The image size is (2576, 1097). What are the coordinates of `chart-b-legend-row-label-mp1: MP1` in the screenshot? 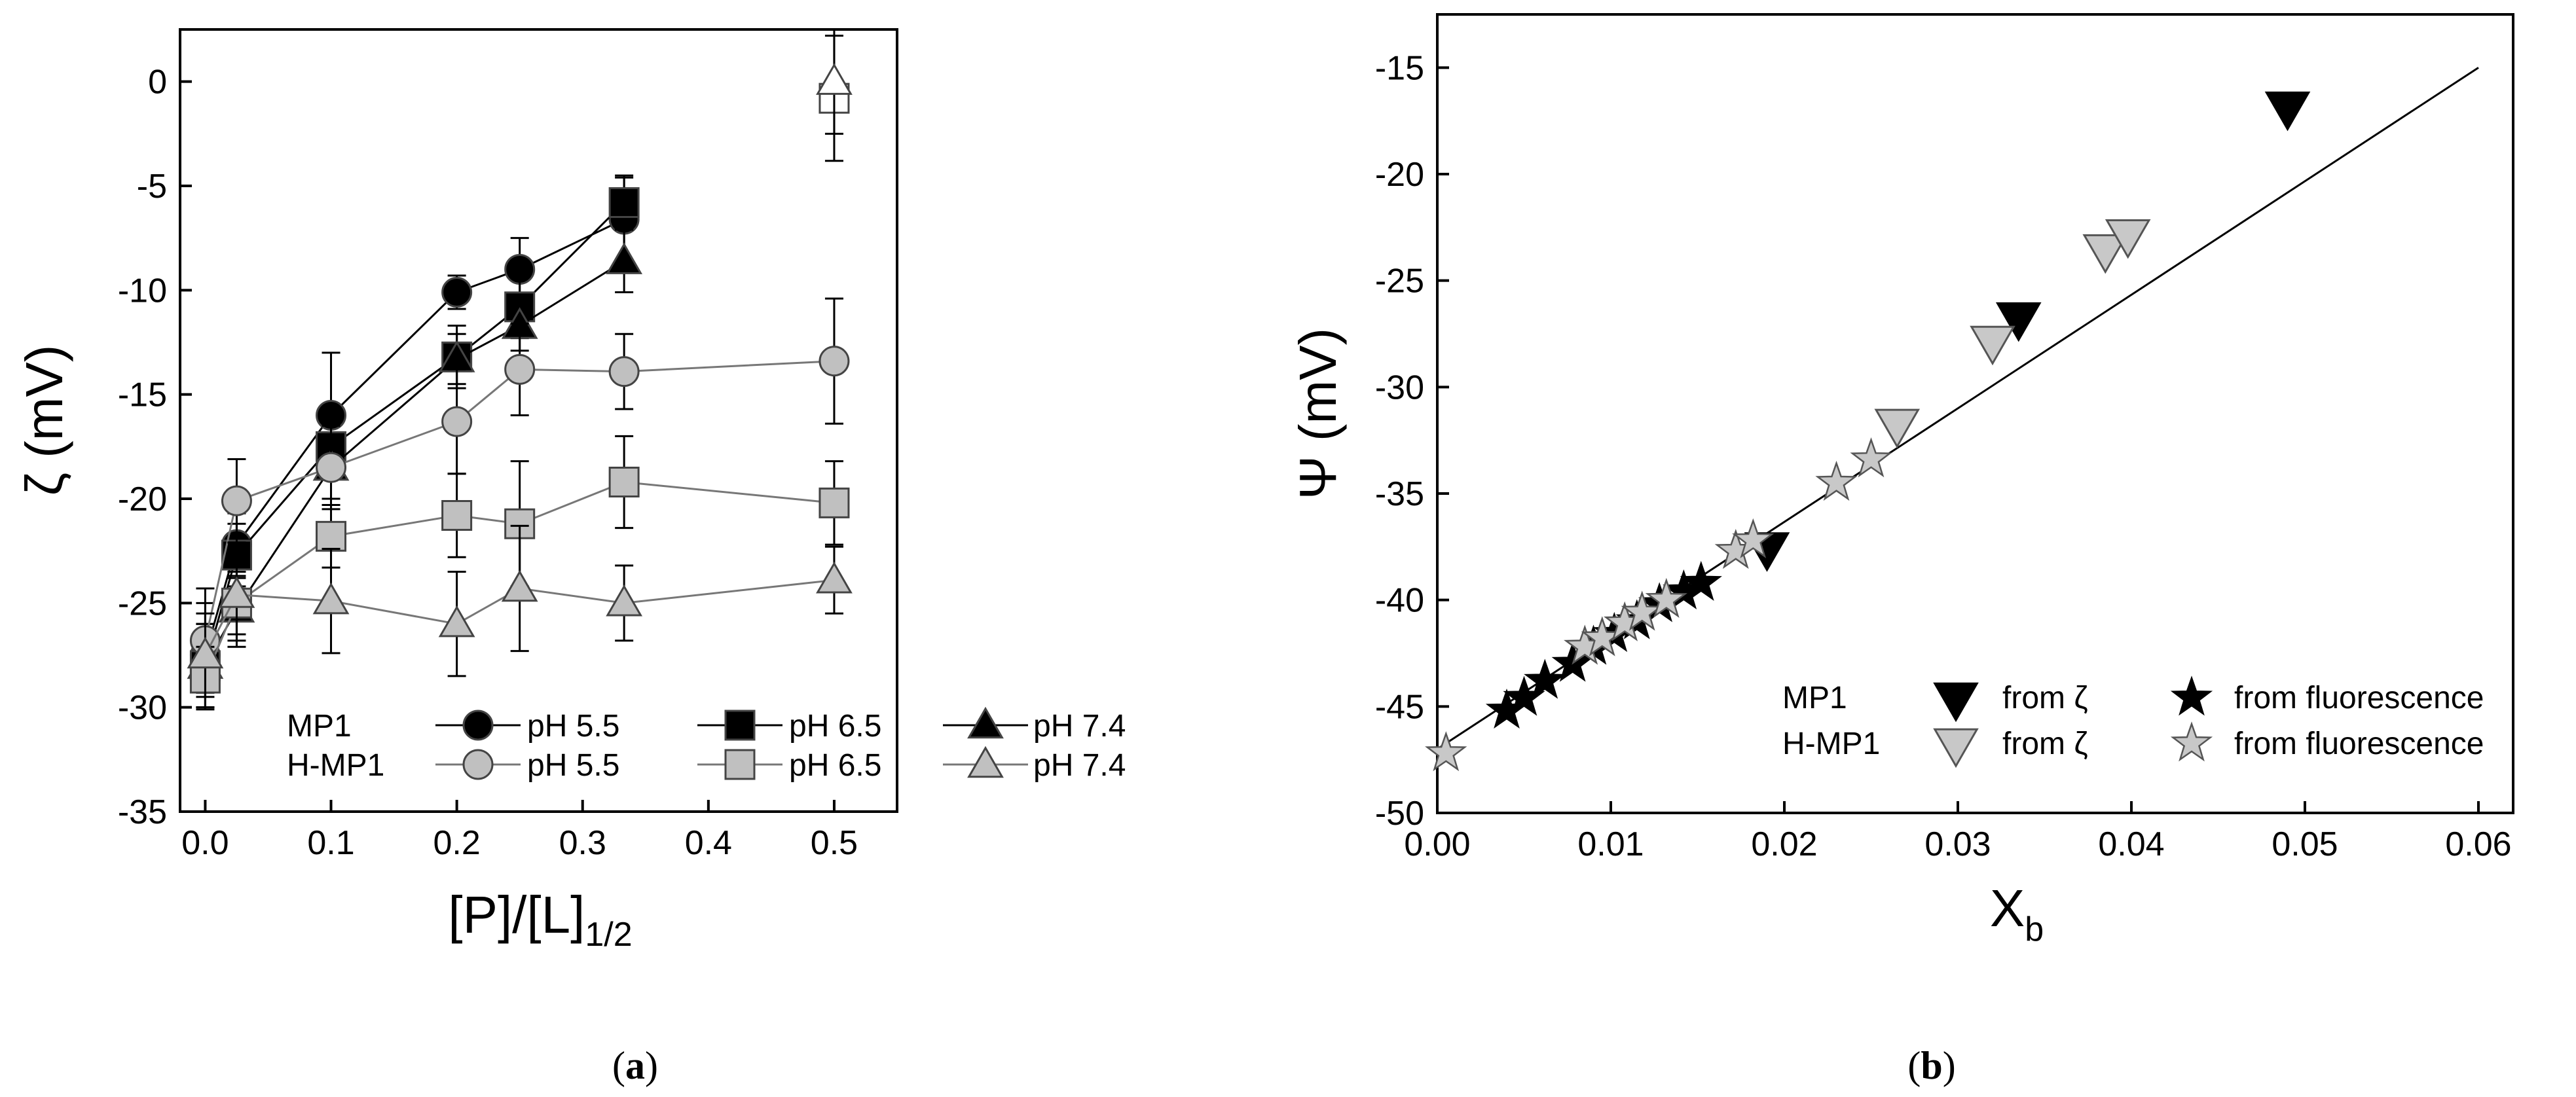 It's located at (1815, 698).